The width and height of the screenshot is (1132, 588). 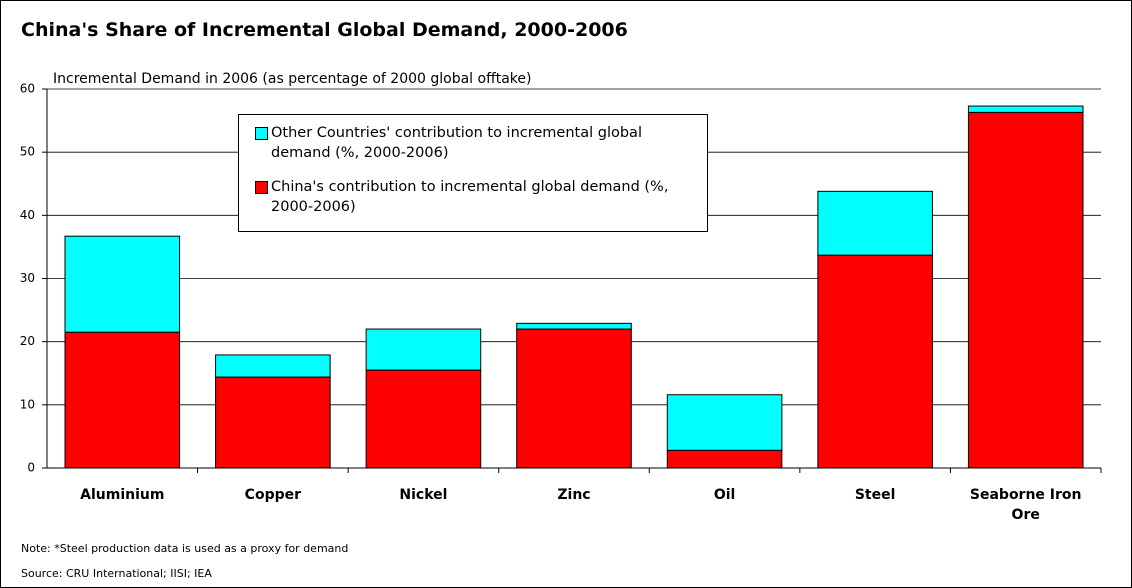 What do you see at coordinates (27, 89) in the screenshot?
I see `y-tick-label: 60` at bounding box center [27, 89].